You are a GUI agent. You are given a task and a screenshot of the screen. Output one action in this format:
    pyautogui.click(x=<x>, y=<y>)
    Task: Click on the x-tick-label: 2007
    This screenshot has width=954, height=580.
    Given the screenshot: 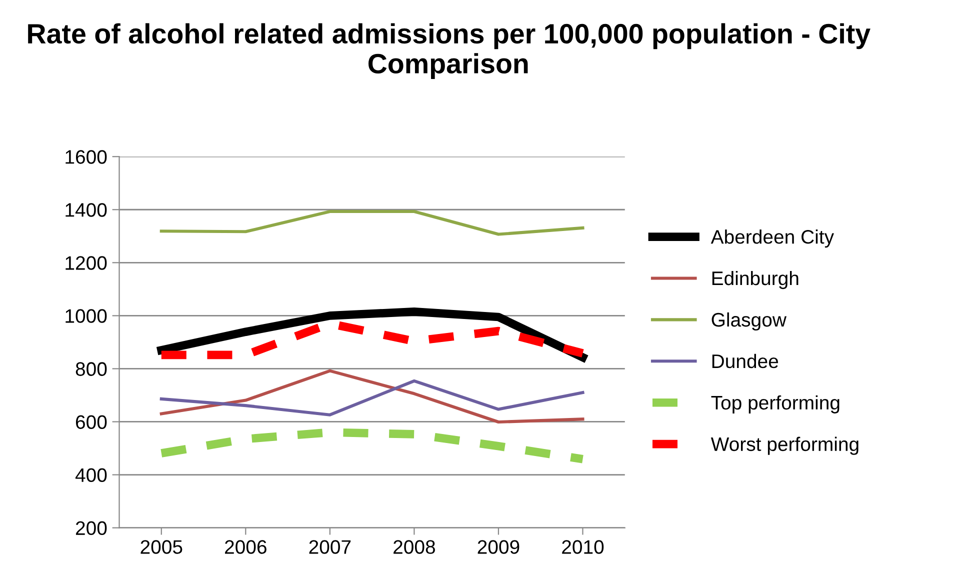 What is the action you would take?
    pyautogui.click(x=330, y=547)
    